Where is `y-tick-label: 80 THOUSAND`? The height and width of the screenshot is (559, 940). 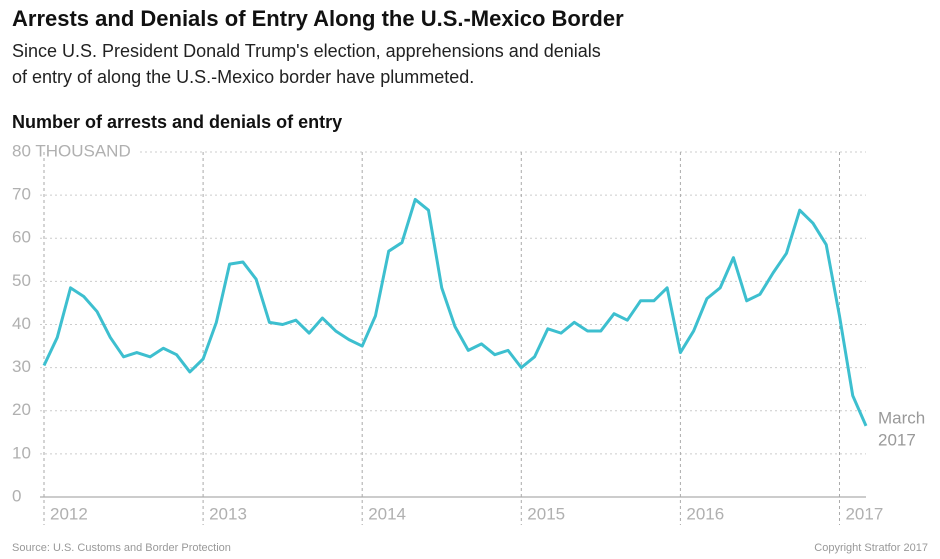 y-tick-label: 80 THOUSAND is located at coordinates (71, 150).